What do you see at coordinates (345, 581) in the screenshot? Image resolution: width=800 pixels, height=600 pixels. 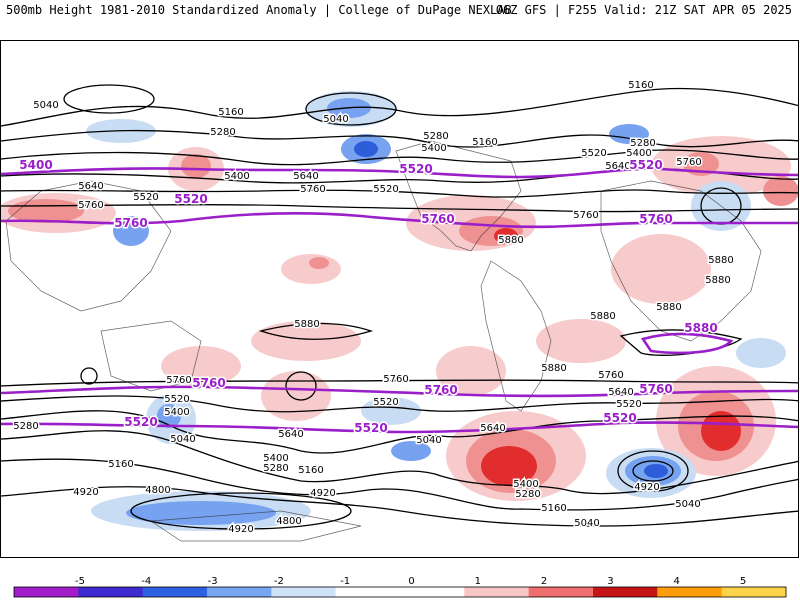 I see `colorbar-tick-label: -1` at bounding box center [345, 581].